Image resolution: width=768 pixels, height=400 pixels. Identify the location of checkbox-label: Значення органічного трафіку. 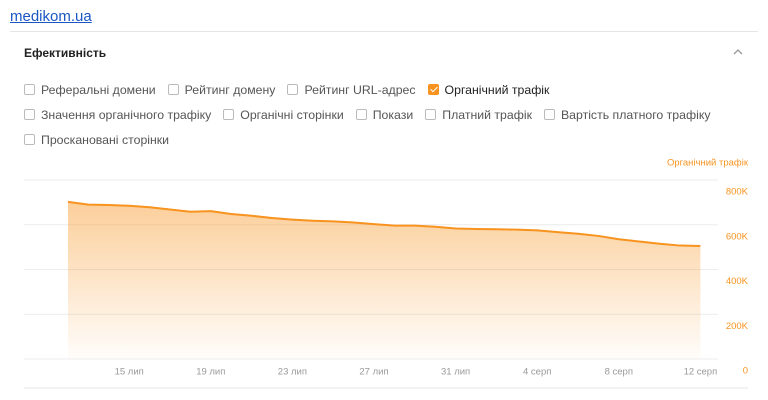
(126, 114).